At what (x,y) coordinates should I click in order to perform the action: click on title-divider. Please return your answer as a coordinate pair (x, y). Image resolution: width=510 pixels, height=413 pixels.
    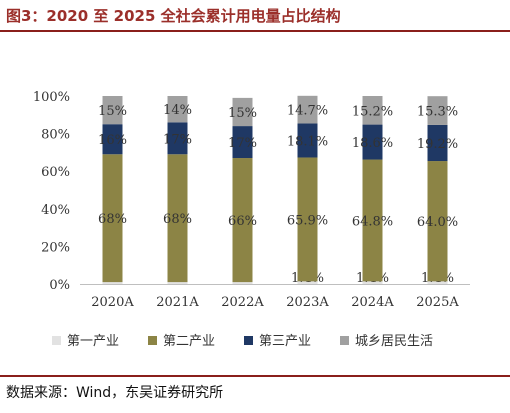
    Looking at the image, I should click on (255, 31).